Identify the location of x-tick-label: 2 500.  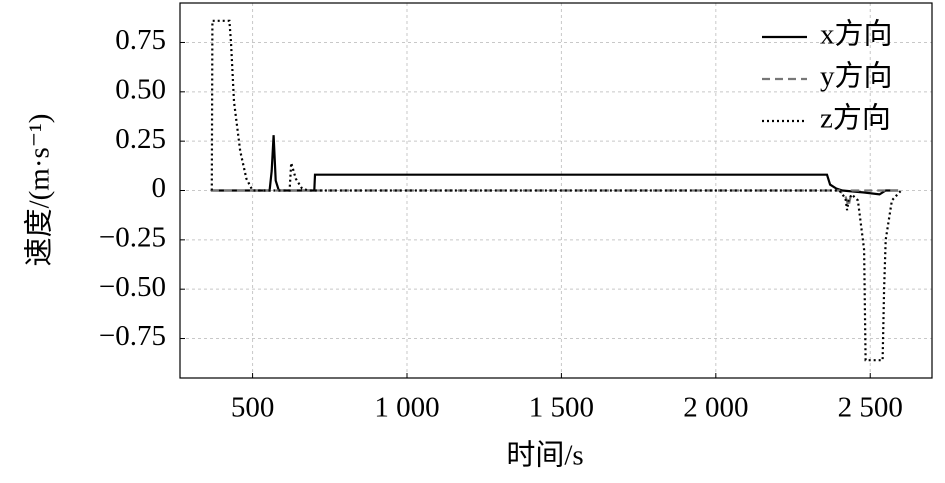
(870, 408).